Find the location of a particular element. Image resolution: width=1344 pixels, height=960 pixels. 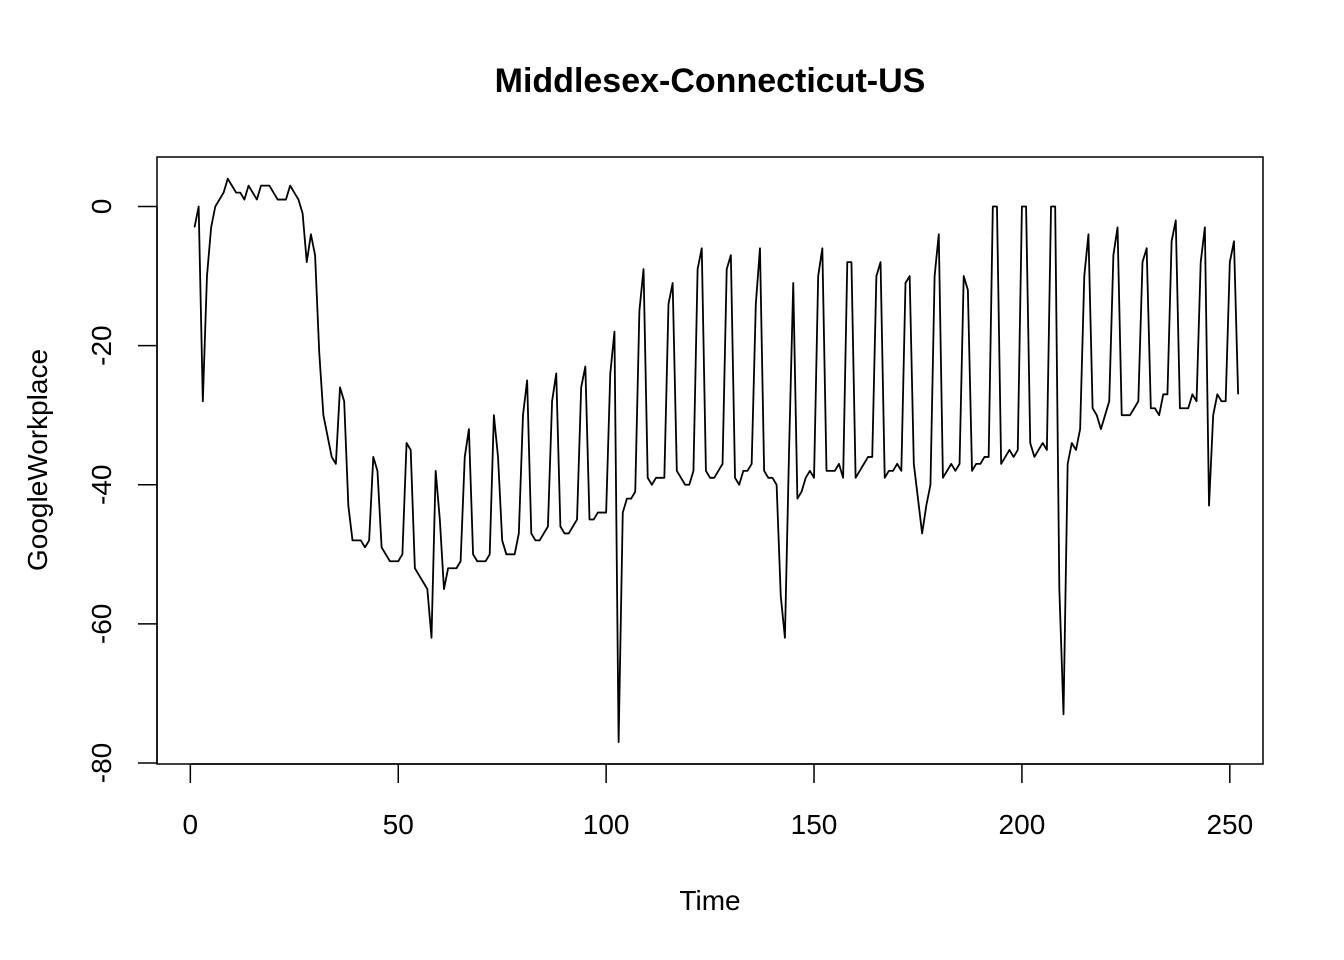

y-tick-label: 0 is located at coordinates (101, 207).